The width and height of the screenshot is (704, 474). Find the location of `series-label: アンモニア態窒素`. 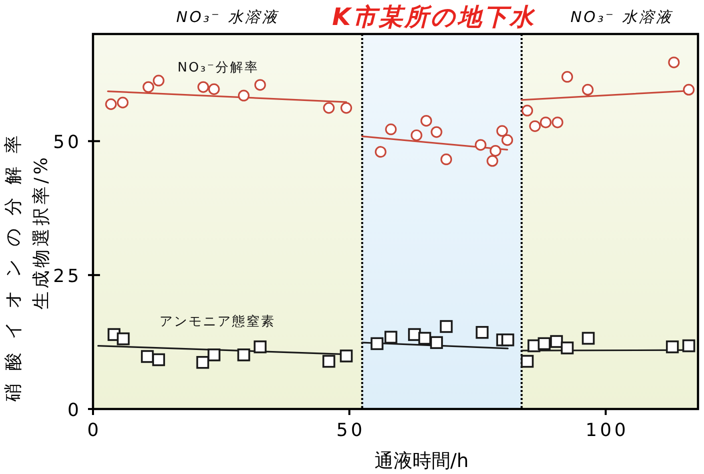

series-label: アンモニア態窒素 is located at coordinates (218, 322).